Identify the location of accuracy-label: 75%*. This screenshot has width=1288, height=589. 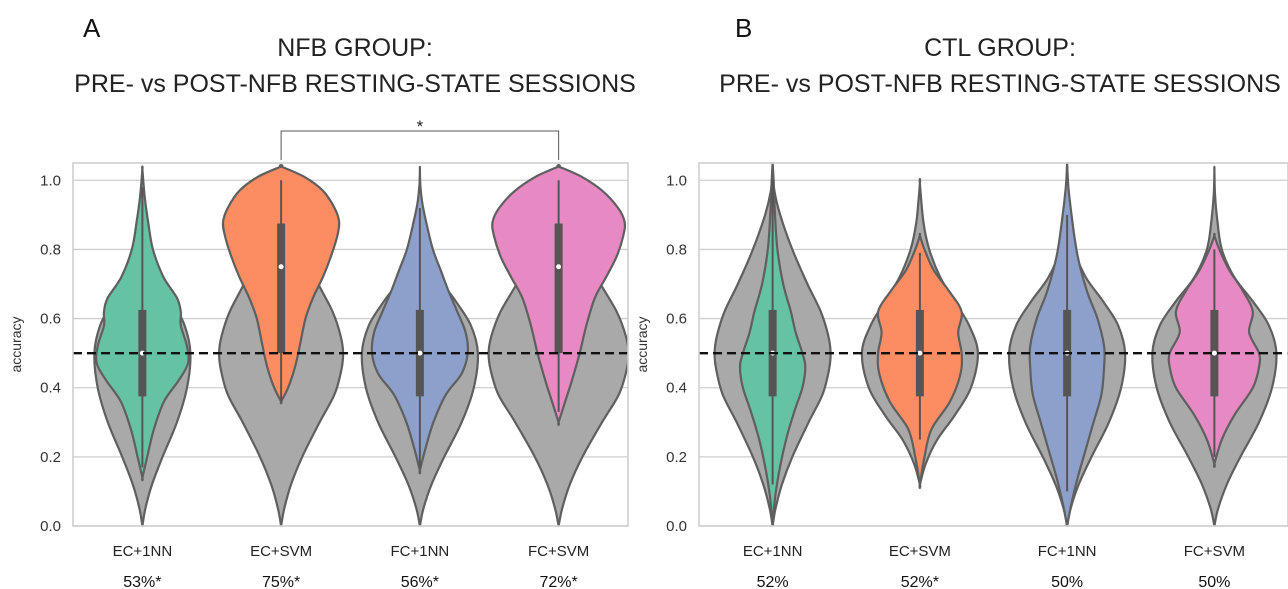
(281, 581).